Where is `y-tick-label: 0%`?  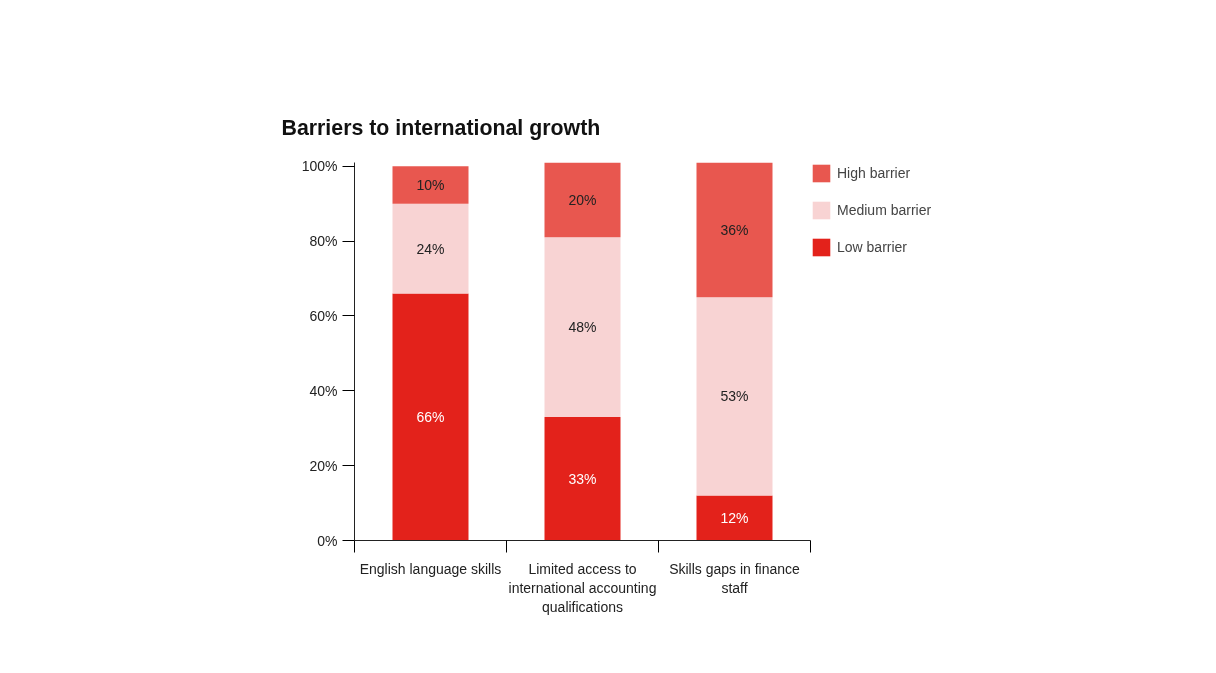
y-tick-label: 0% is located at coordinates (327, 540).